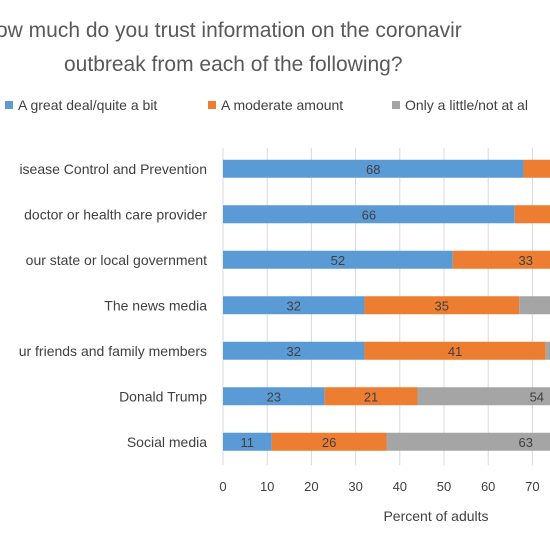 Image resolution: width=550 pixels, height=550 pixels. I want to click on data-label: 52, so click(338, 260).